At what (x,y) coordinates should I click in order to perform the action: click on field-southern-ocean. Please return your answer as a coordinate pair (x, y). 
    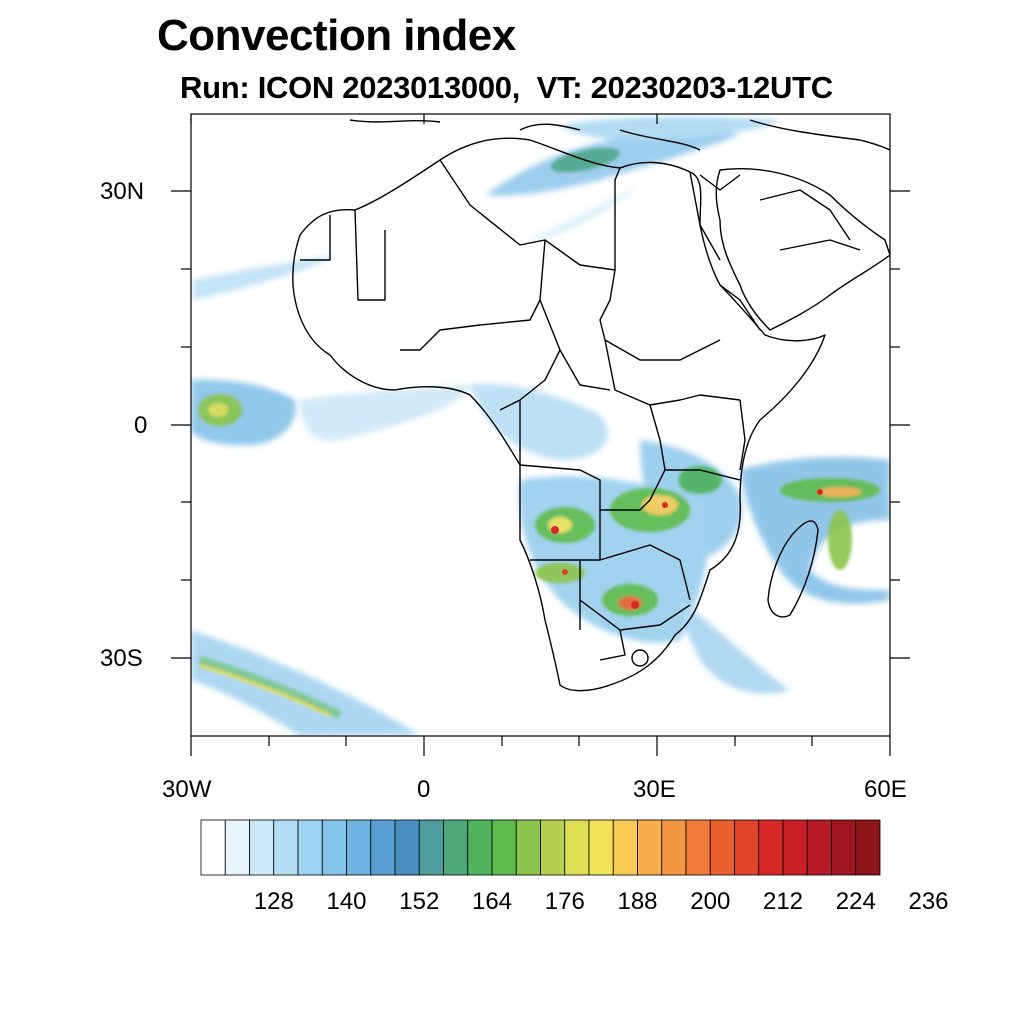
    Looking at the image, I should click on (305, 683).